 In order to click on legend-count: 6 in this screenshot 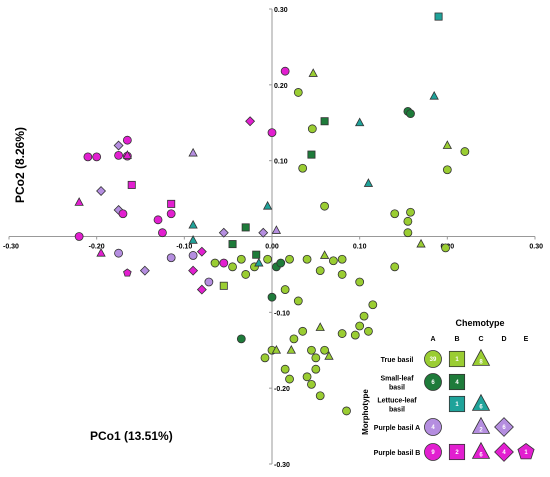, I will do `click(481, 408)`.